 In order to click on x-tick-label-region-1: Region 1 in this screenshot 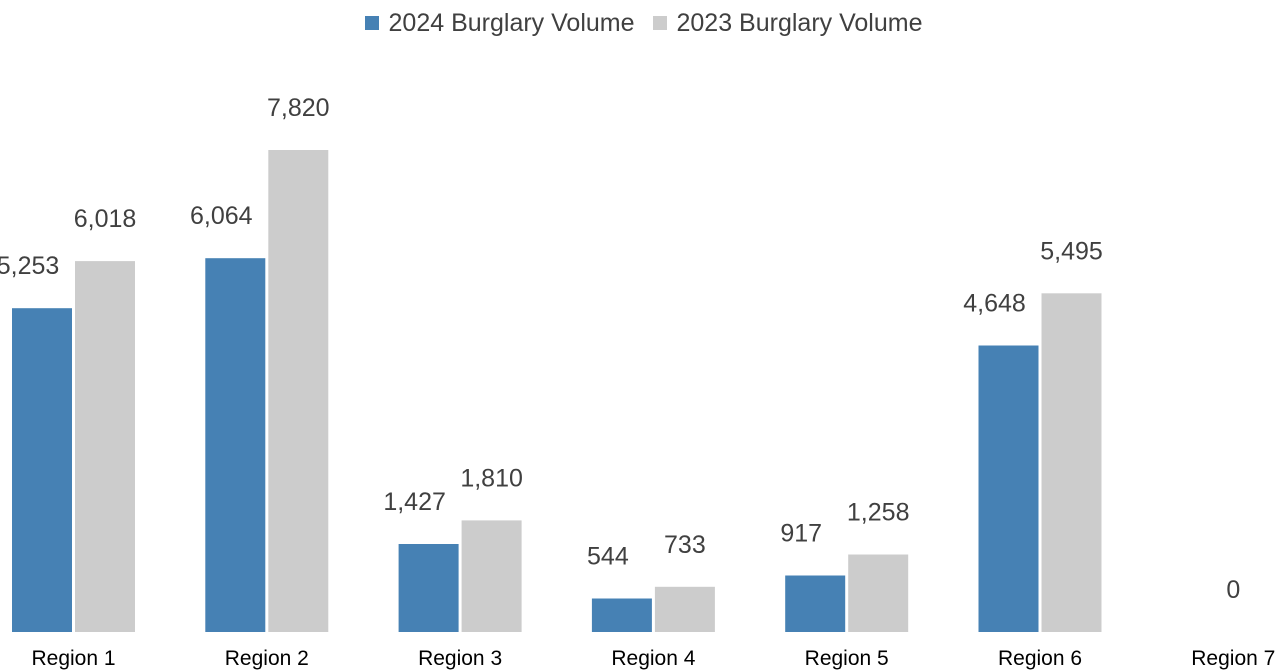, I will do `click(73, 658)`.